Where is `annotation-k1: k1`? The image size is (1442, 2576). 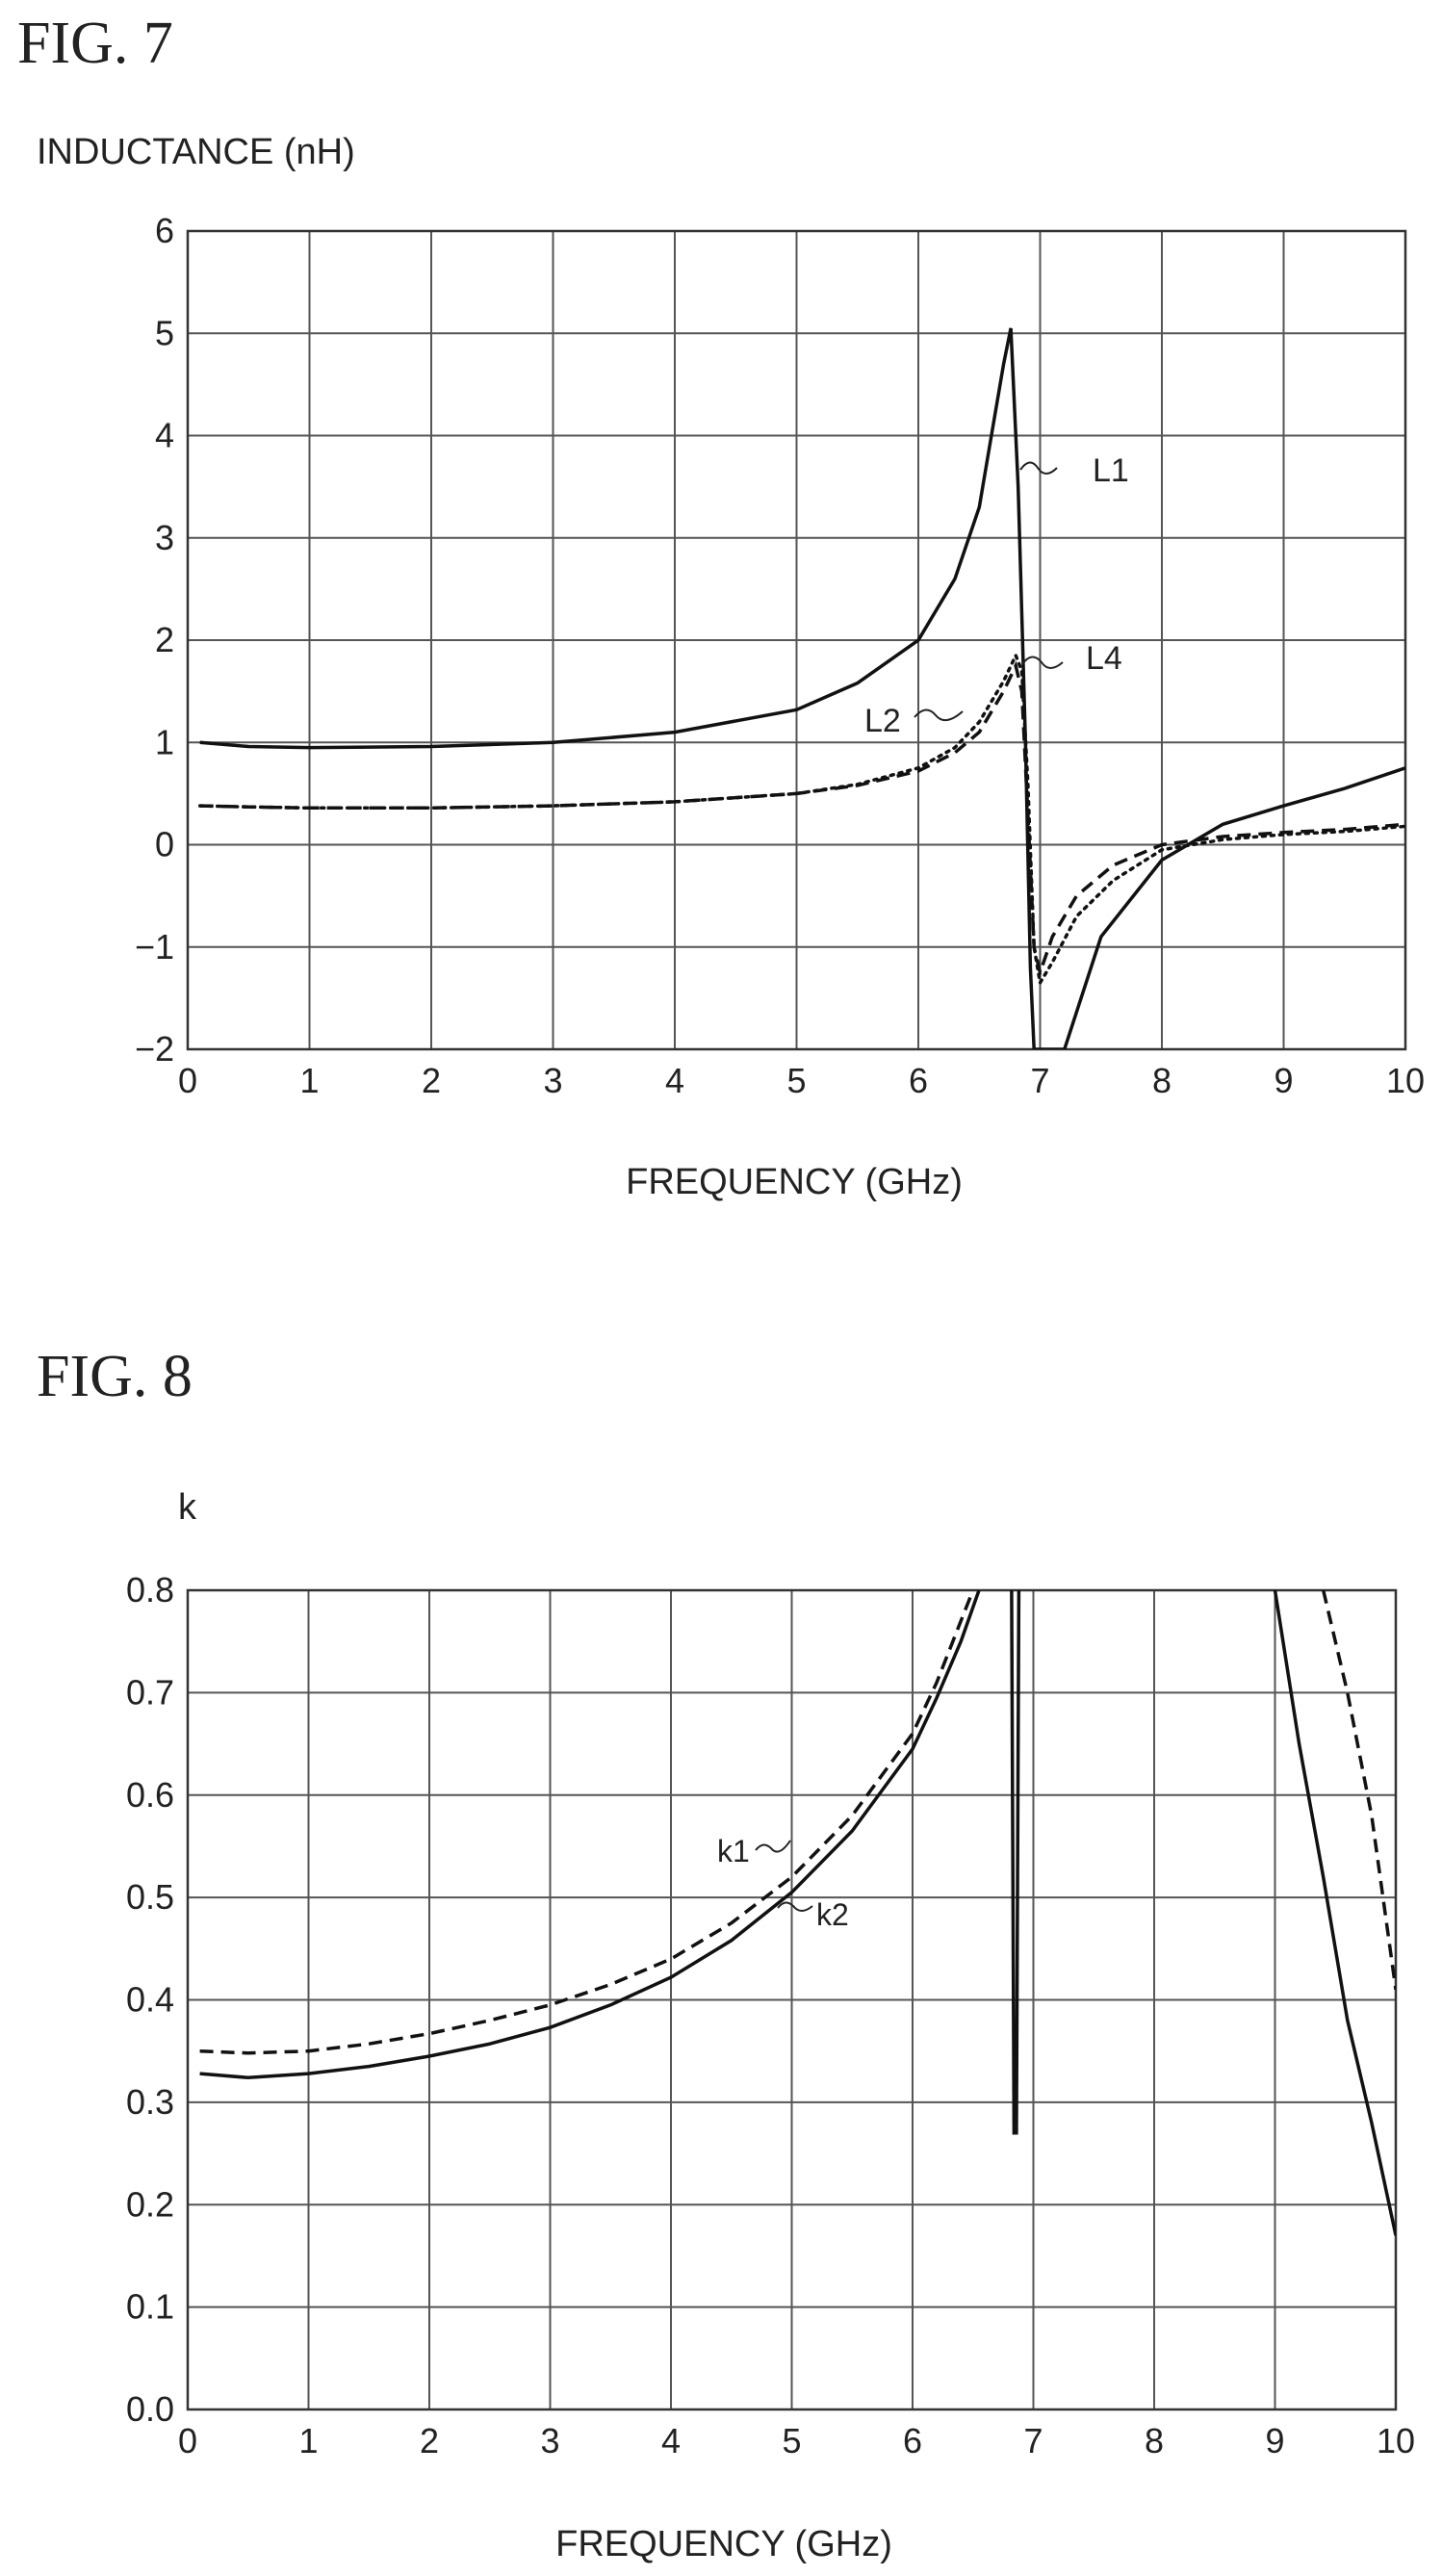 annotation-k1: k1 is located at coordinates (733, 1851).